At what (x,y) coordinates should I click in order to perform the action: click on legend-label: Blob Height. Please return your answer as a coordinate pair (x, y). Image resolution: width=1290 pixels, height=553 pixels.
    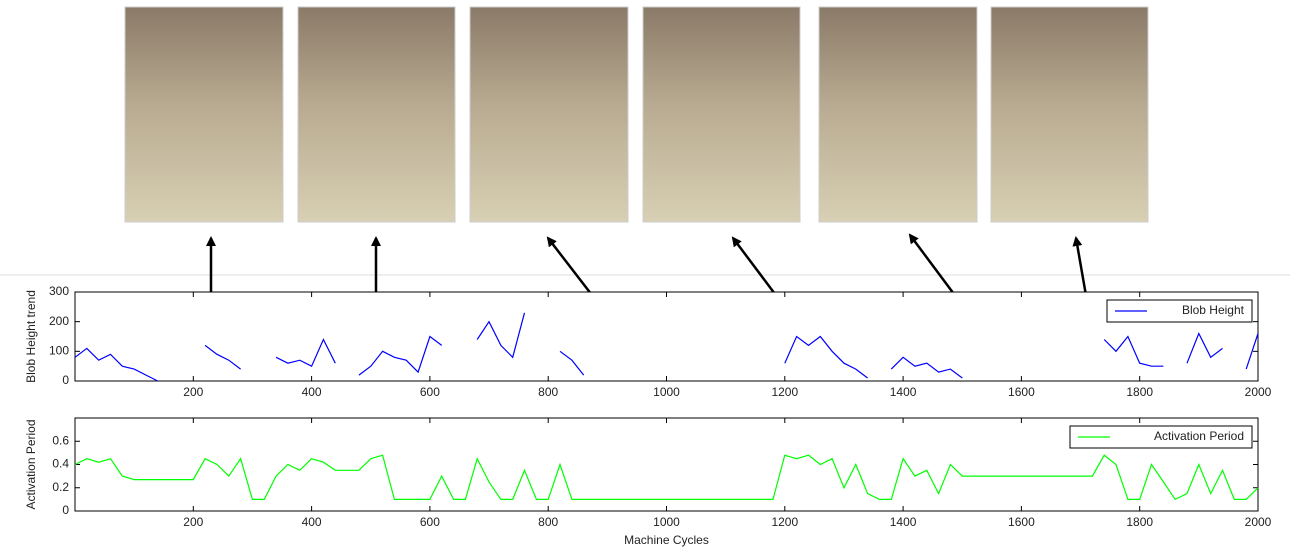
    Looking at the image, I should click on (1213, 310).